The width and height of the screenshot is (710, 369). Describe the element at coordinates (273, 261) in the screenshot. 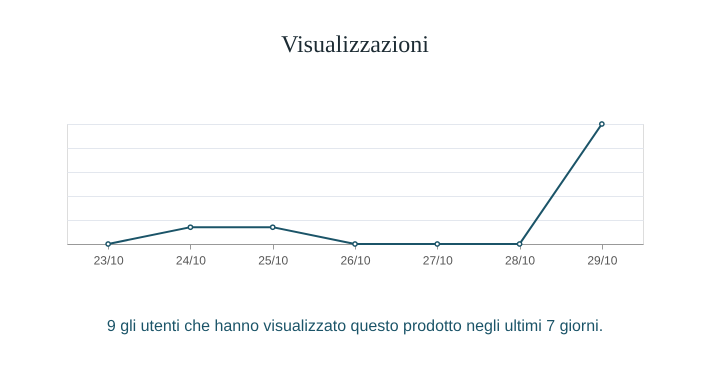

I see `x-tick-label: 25/10` at that location.